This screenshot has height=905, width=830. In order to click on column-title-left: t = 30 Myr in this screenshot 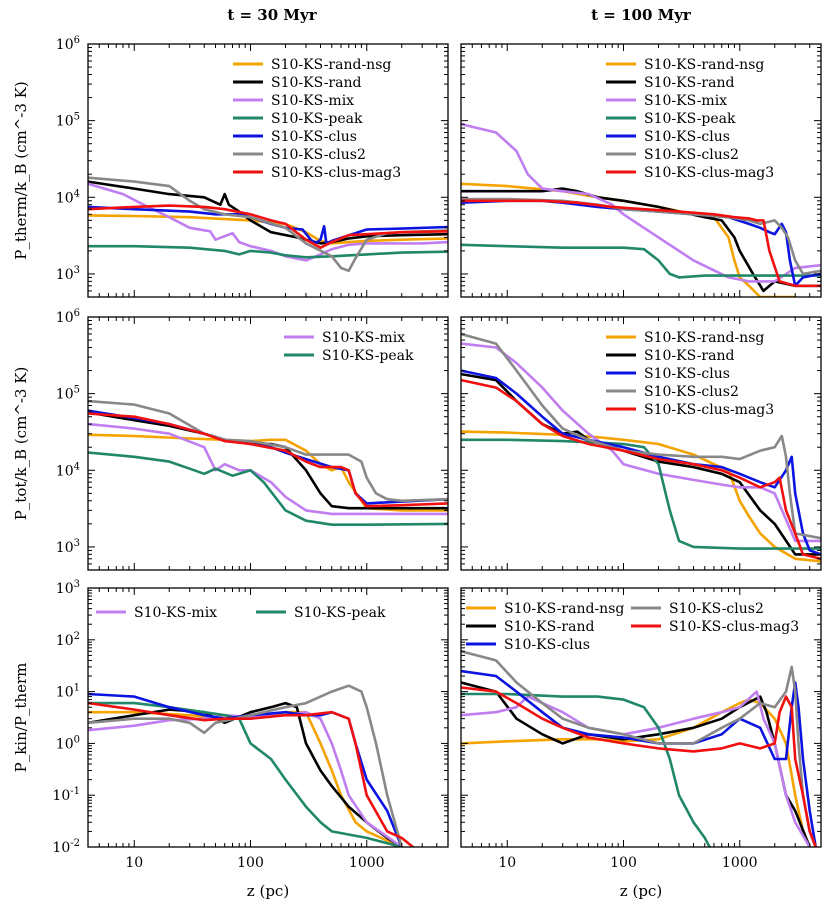, I will do `click(272, 15)`.